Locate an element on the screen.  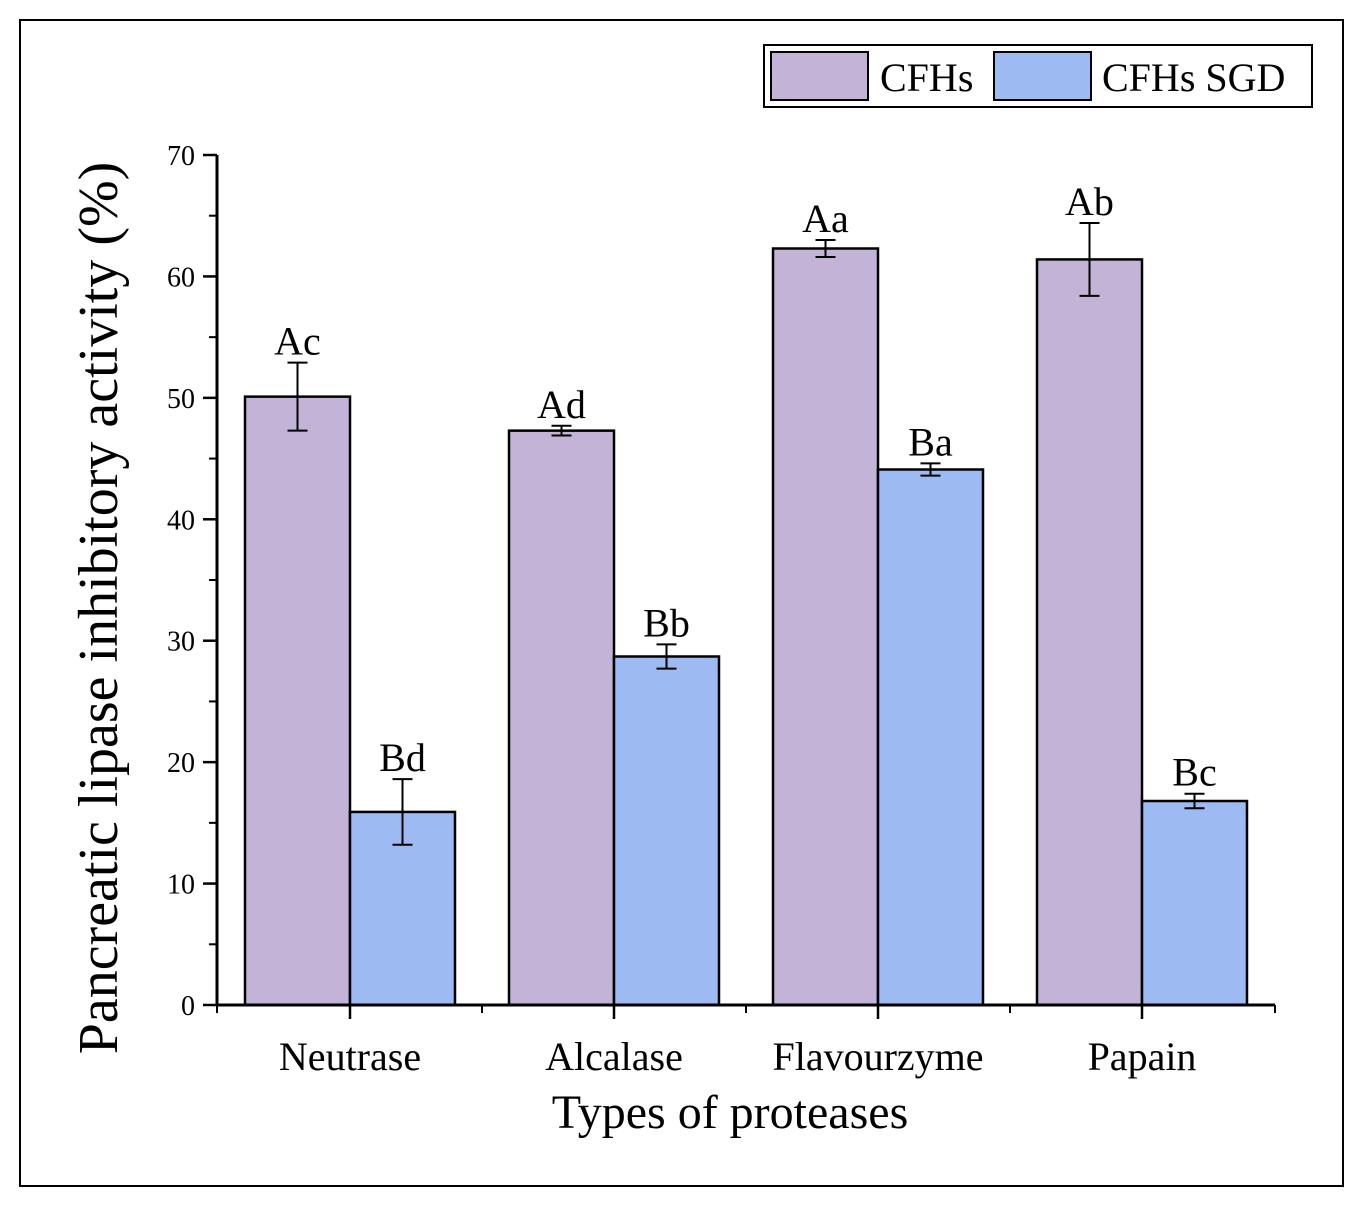
x-axis-title: Types of proteases is located at coordinates (730, 1112).